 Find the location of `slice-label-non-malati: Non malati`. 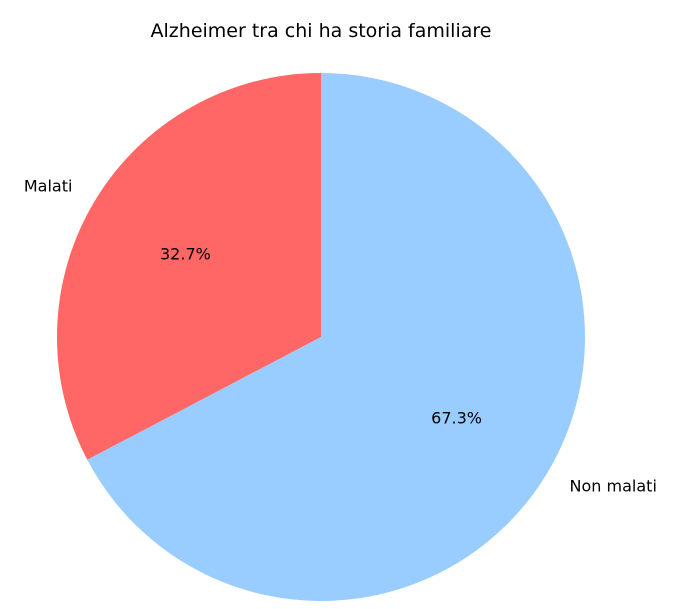

slice-label-non-malati: Non malati is located at coordinates (613, 486).